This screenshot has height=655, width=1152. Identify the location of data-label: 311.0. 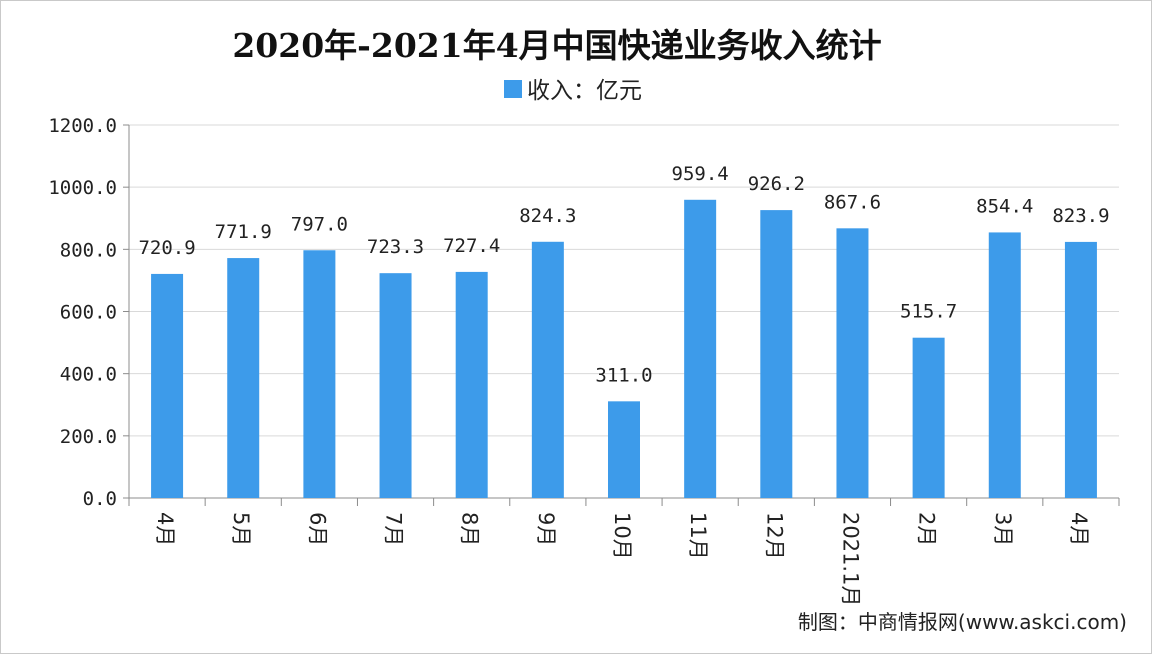
(623, 375).